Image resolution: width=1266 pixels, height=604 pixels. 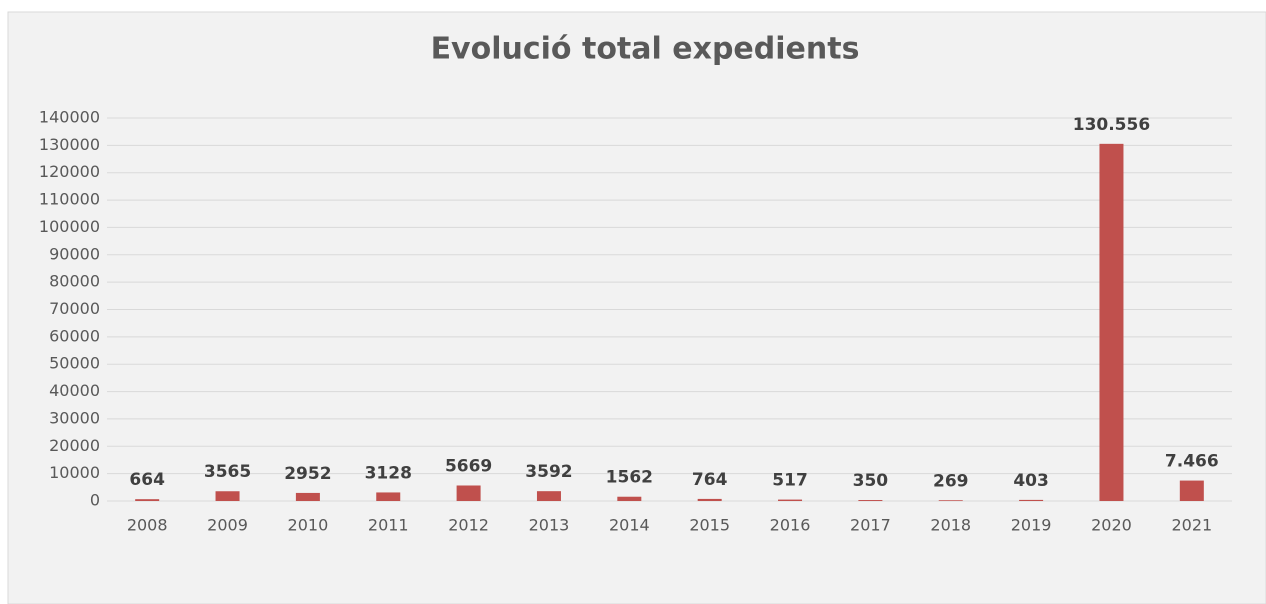 I want to click on y-tick-label: 10000, so click(x=74, y=472).